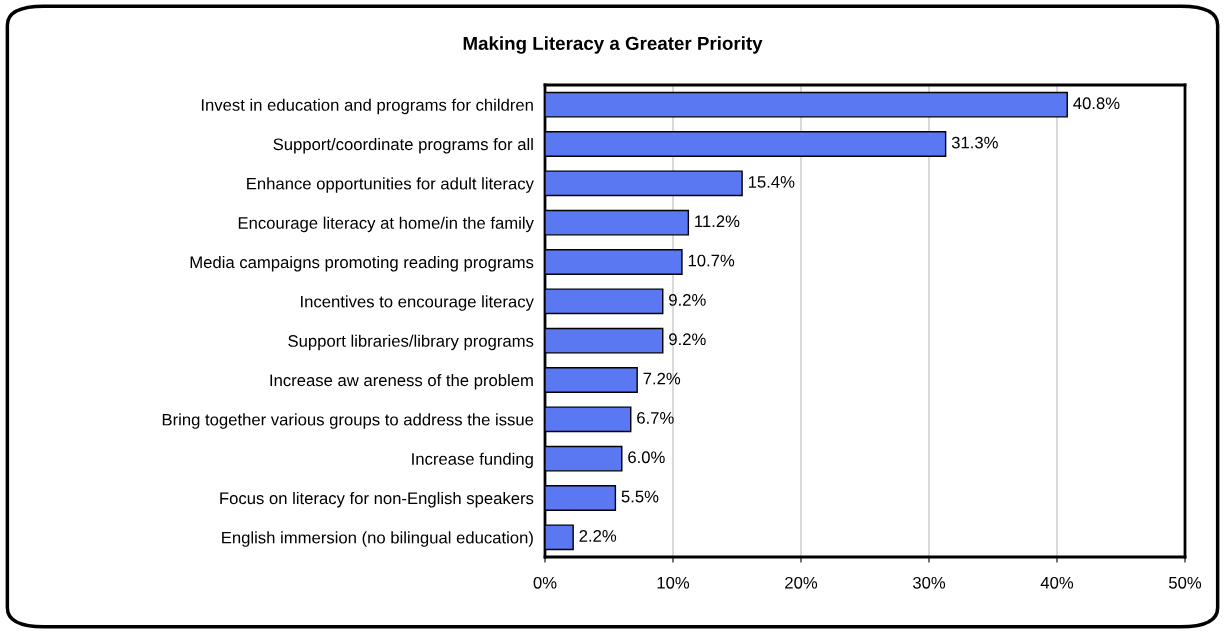 This screenshot has width=1225, height=633. Describe the element at coordinates (1185, 582) in the screenshot. I see `x-tick-label: 50%` at that location.